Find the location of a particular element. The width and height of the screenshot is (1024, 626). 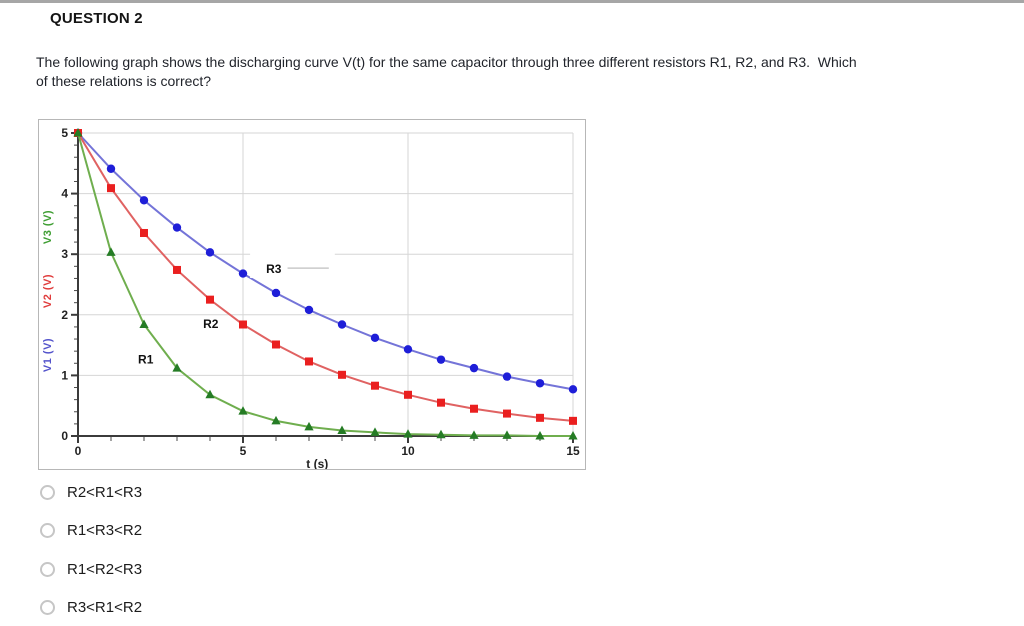

question-title: QUESTION 2 is located at coordinates (96, 18).